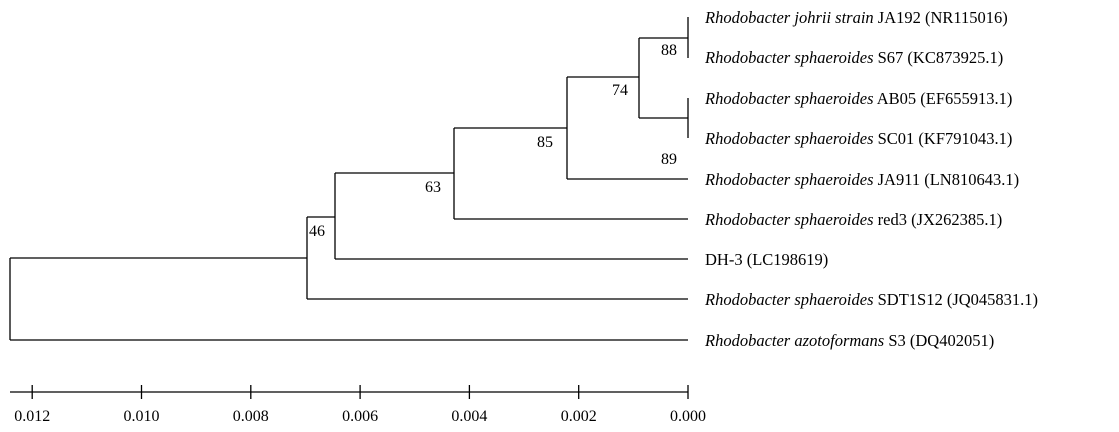 This screenshot has height=432, width=1119. What do you see at coordinates (317, 231) in the screenshot?
I see `bootstrap-value: 46` at bounding box center [317, 231].